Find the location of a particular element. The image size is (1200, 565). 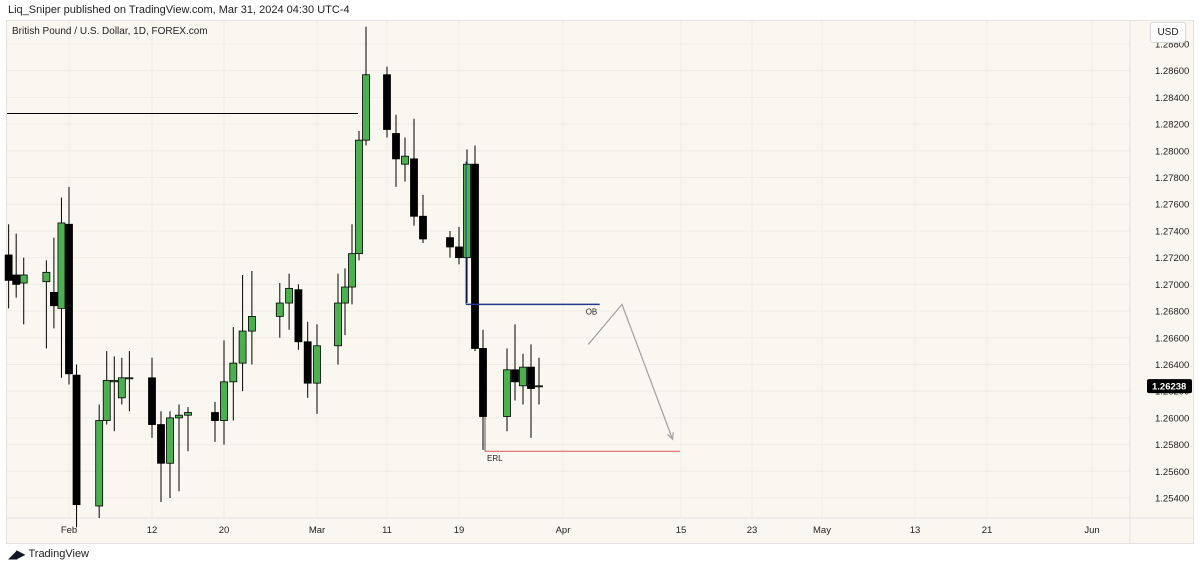

ob-label: OB is located at coordinates (592, 311).